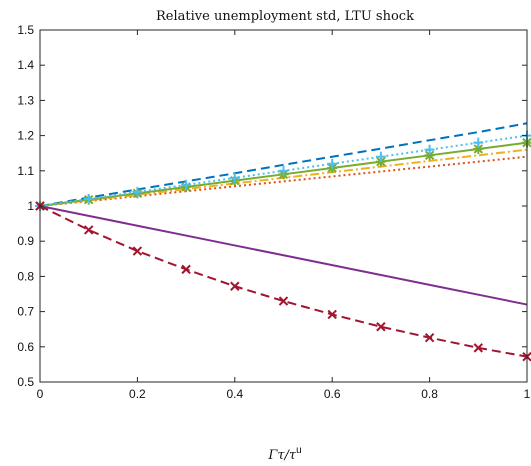  What do you see at coordinates (25, 65) in the screenshot?
I see `y-tick-label: 1.4` at bounding box center [25, 65].